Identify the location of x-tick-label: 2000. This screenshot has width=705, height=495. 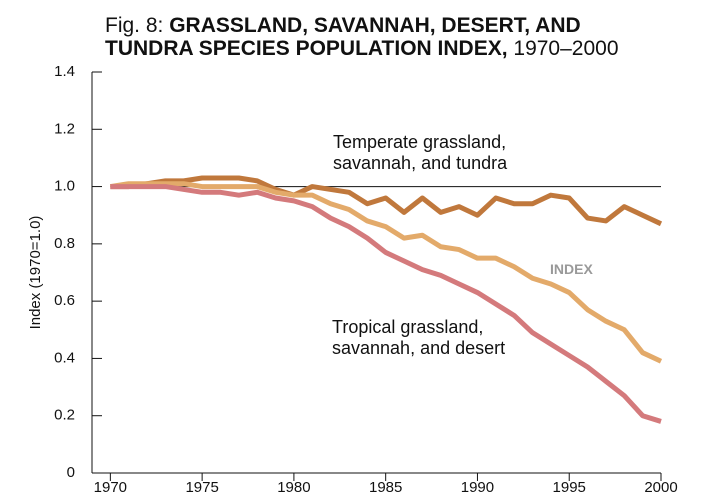
(660, 487).